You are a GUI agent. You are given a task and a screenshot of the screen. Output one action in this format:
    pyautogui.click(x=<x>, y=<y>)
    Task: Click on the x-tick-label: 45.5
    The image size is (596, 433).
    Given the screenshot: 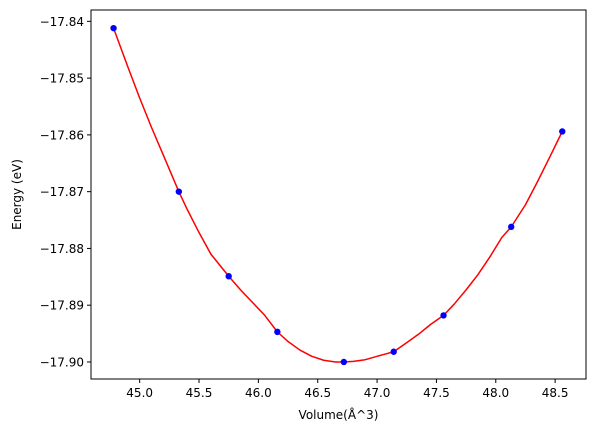 What is the action you would take?
    pyautogui.click(x=199, y=393)
    